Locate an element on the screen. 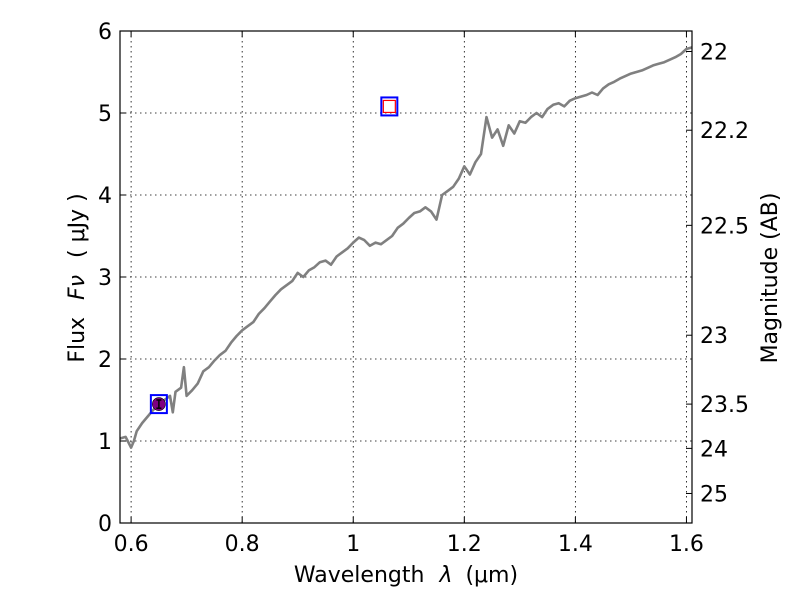  x-axis-label: Wavelength λ (μm) is located at coordinates (406, 575).